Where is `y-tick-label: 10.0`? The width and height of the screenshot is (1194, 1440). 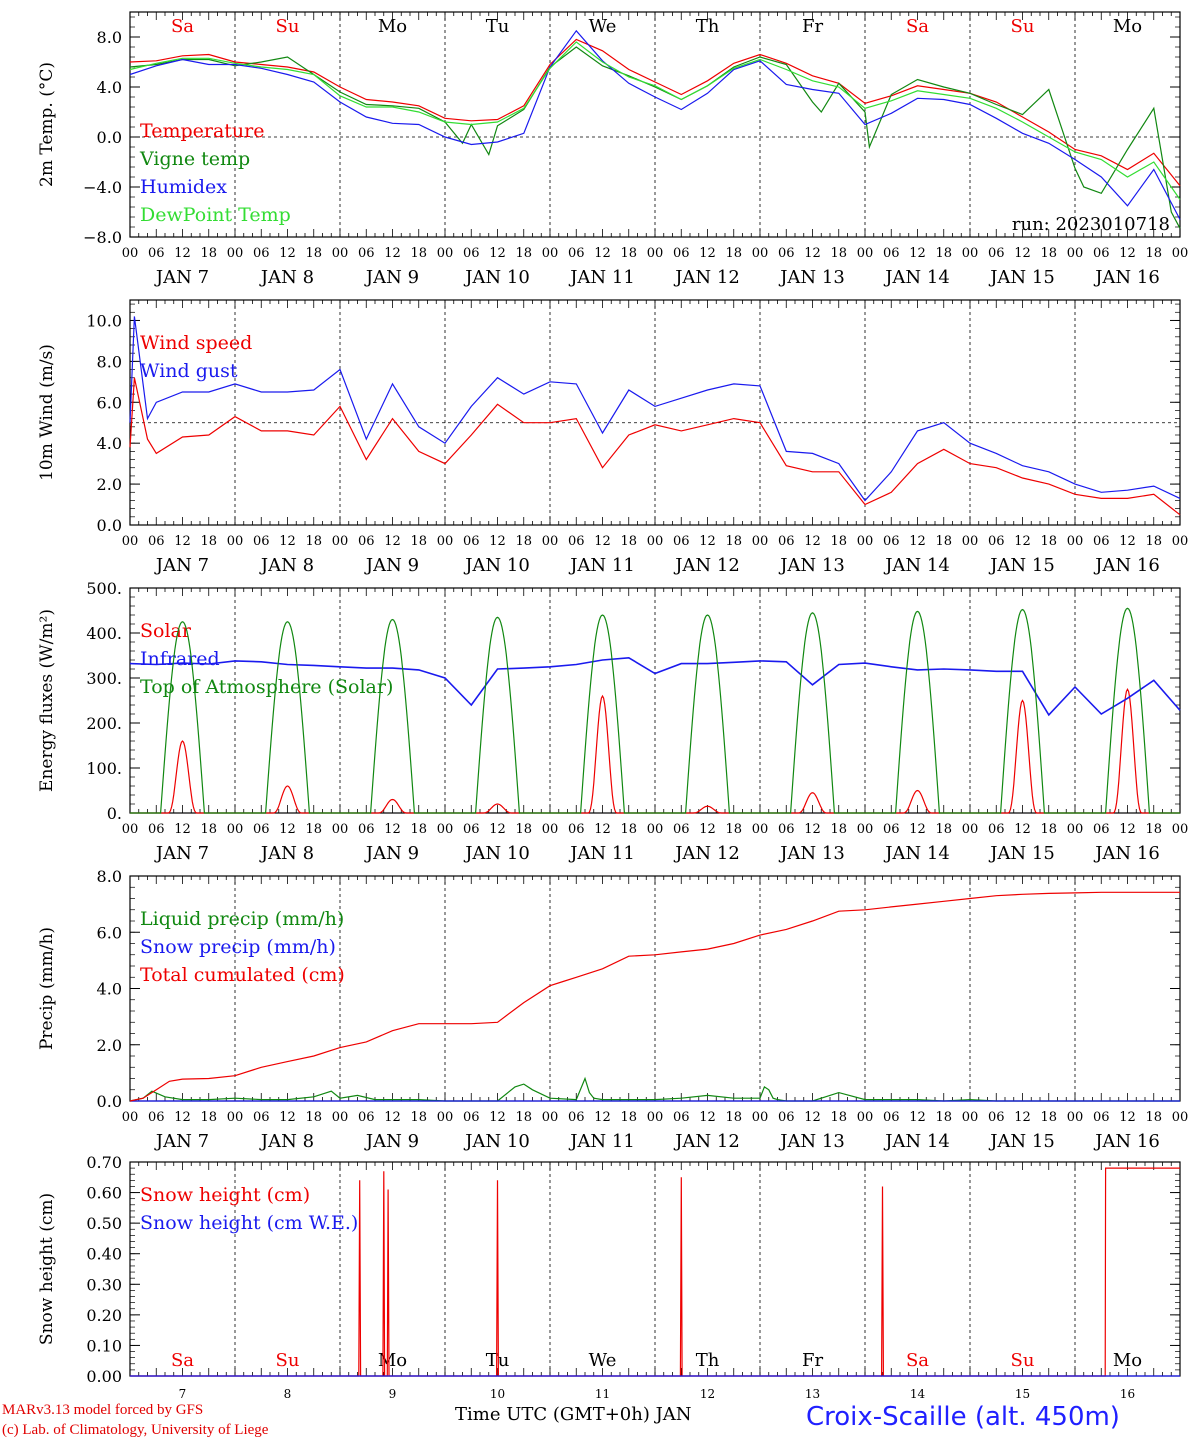 y-tick-label: 10.0 is located at coordinates (104, 320).